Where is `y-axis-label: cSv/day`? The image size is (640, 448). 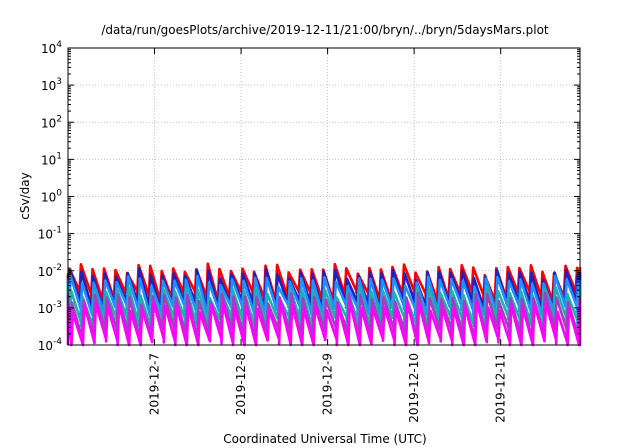 y-axis-label: cSv/day is located at coordinates (25, 195).